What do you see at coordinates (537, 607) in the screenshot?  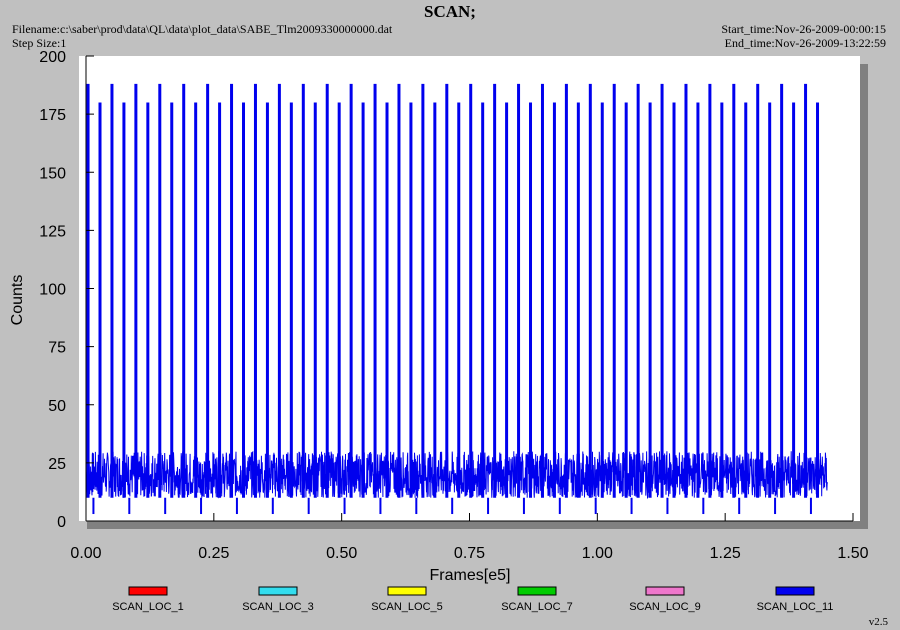 I see `legend-label: SCAN_LOC_7` at bounding box center [537, 607].